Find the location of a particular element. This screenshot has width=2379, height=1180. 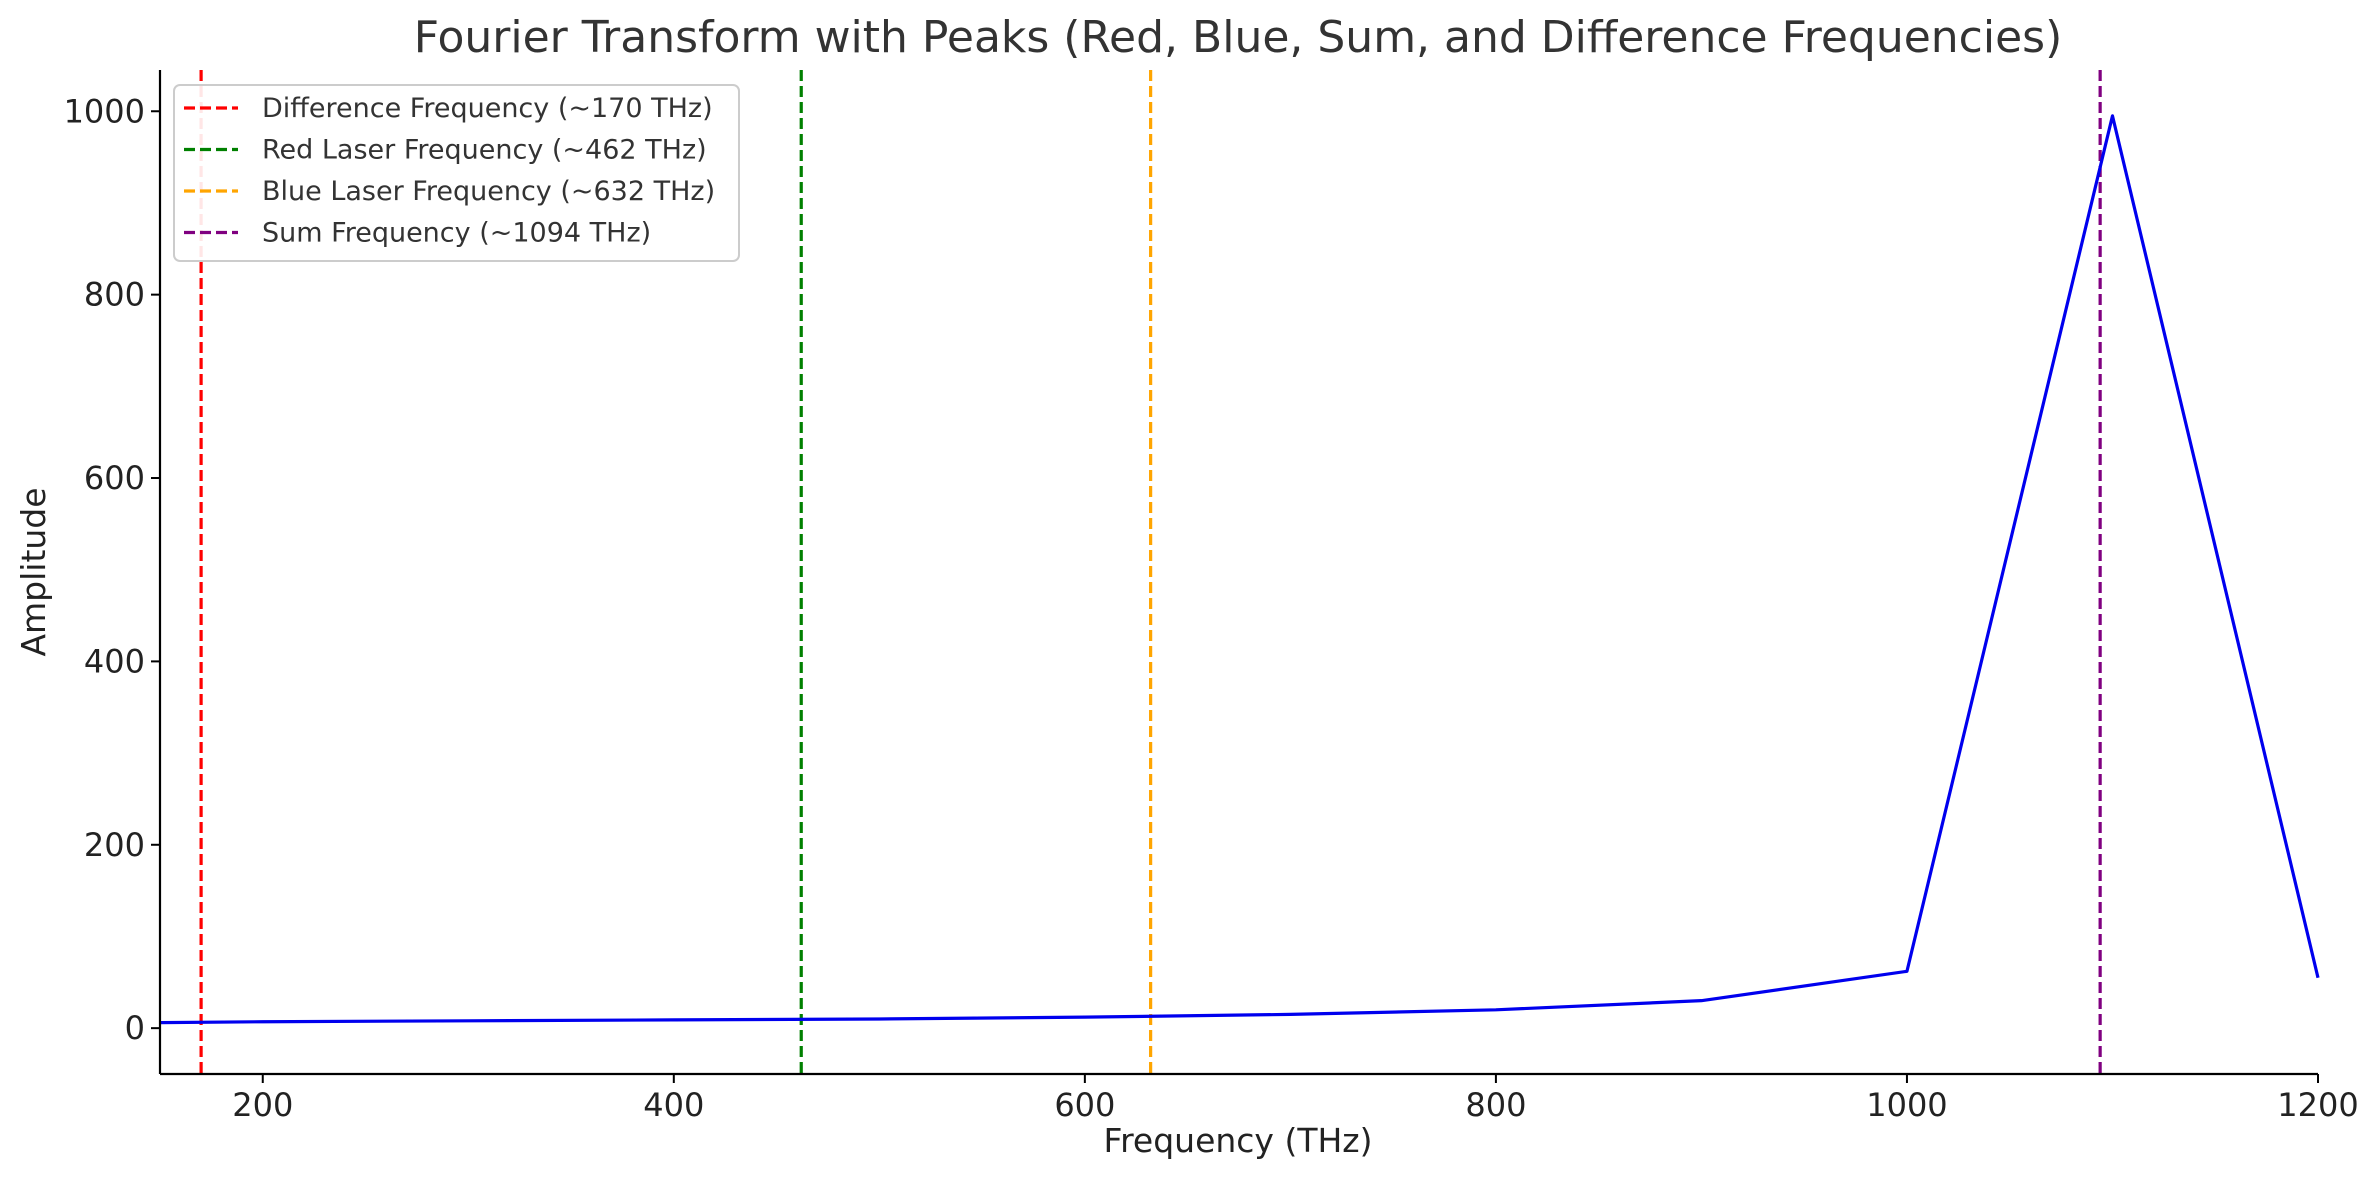

legend-label: Red Laser Frequency (~462 THz) is located at coordinates (484, 150).